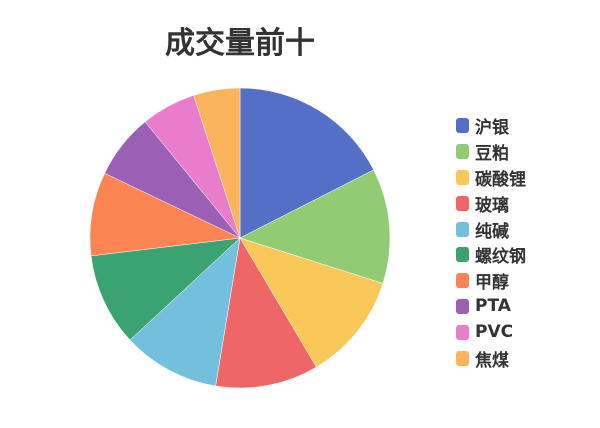 The image size is (600, 428). I want to click on legend-label: 沪银, so click(492, 128).